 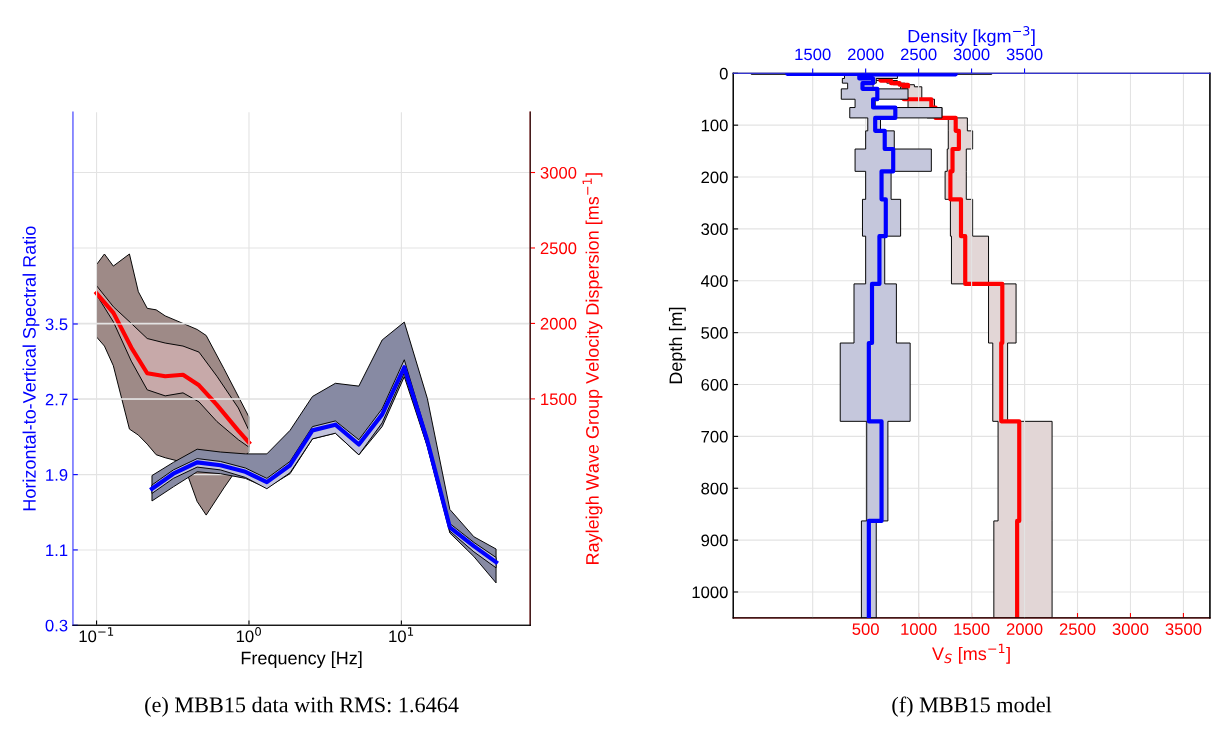 What do you see at coordinates (714, 177) in the screenshot?
I see `y-tick-label: 200` at bounding box center [714, 177].